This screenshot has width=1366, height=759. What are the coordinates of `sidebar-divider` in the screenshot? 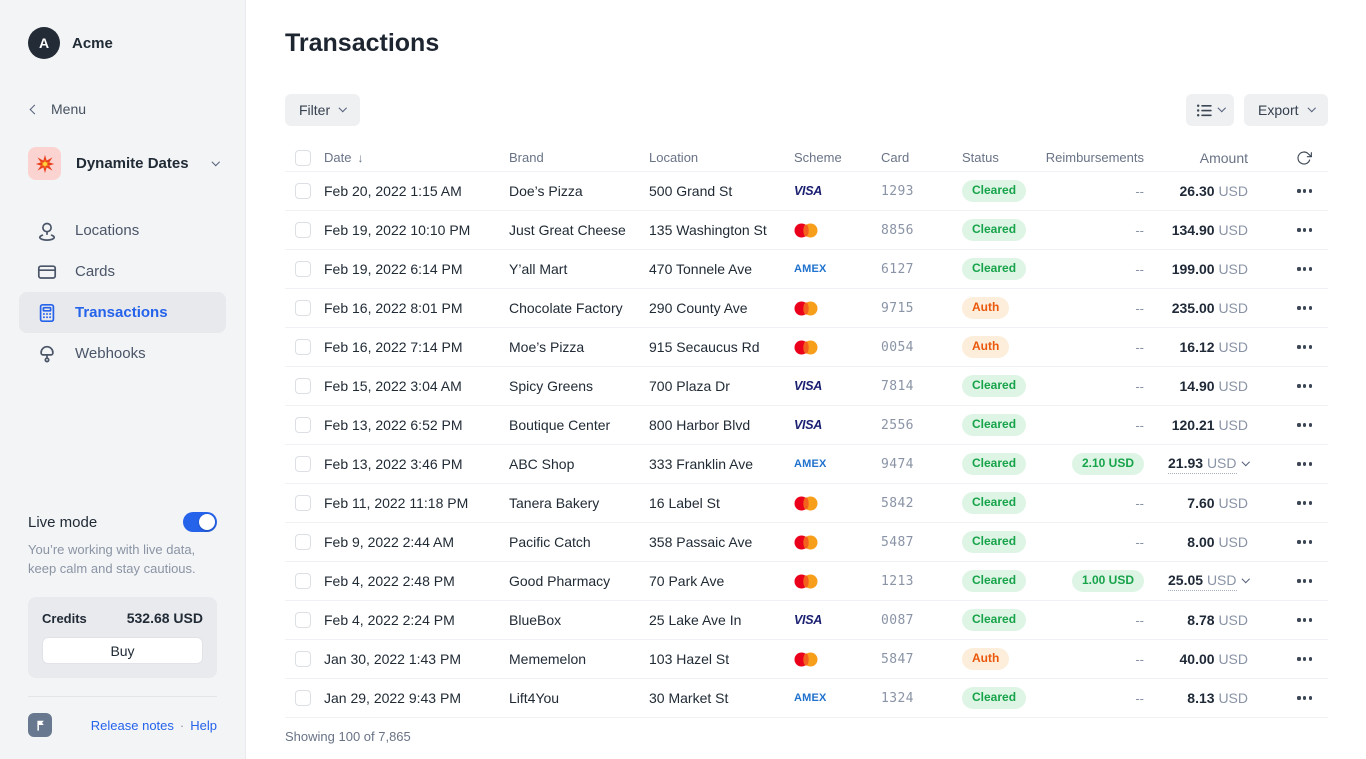 It's located at (122, 696).